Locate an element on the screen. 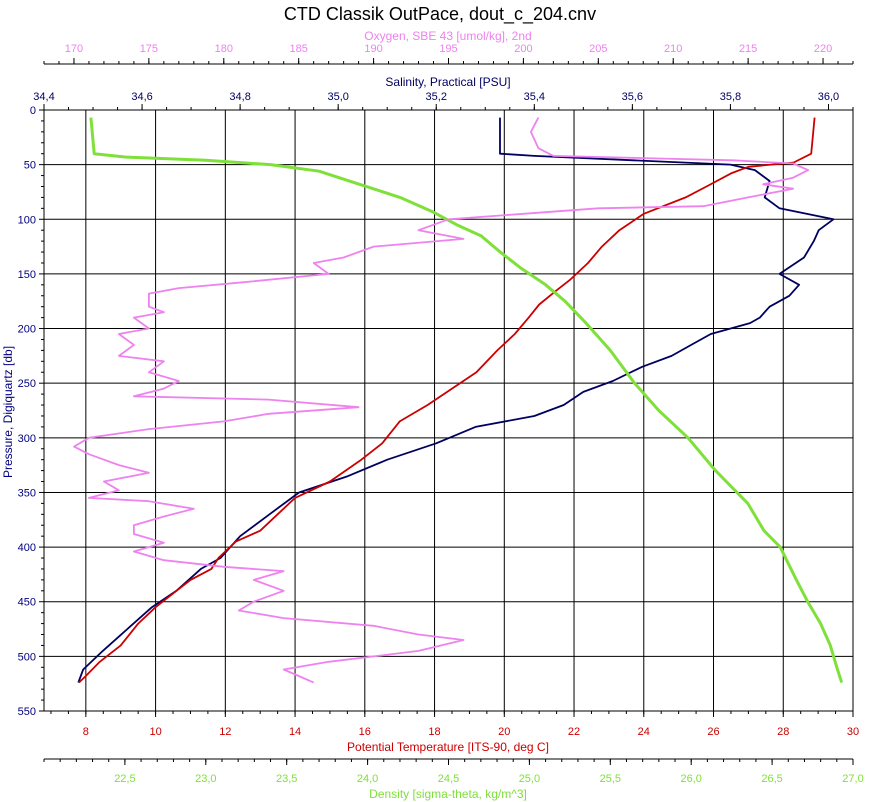 This screenshot has width=880, height=802. pressure-tick-label: 150 is located at coordinates (27, 275).